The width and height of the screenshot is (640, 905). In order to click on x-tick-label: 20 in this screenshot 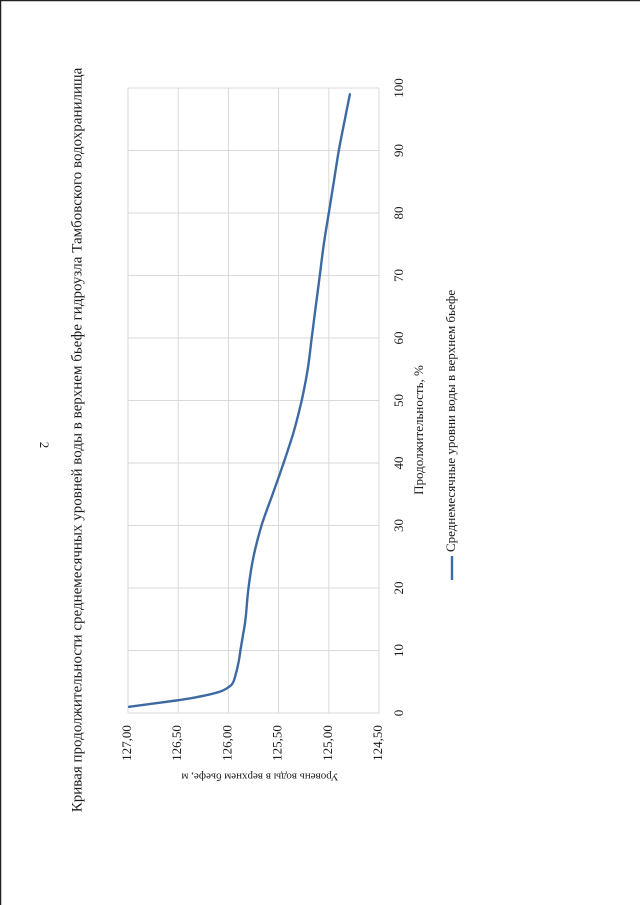, I will do `click(398, 588)`.